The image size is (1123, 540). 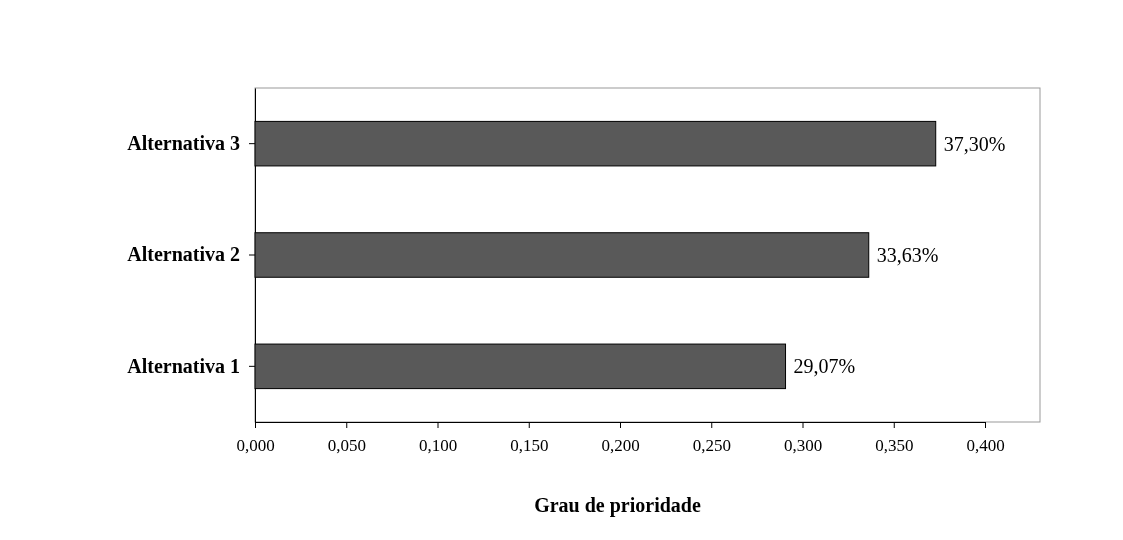 What do you see at coordinates (711, 446) in the screenshot?
I see `x-tick-label: 0,250` at bounding box center [711, 446].